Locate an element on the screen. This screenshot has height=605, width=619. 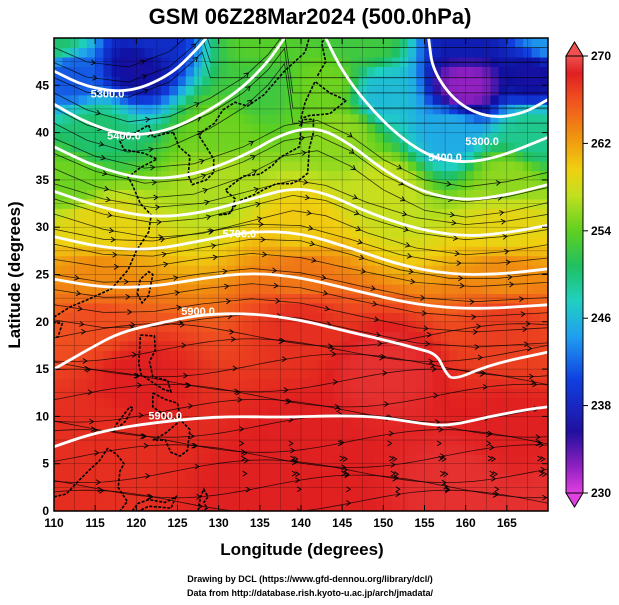
coastline-mindanao is located at coordinates (171, 438).